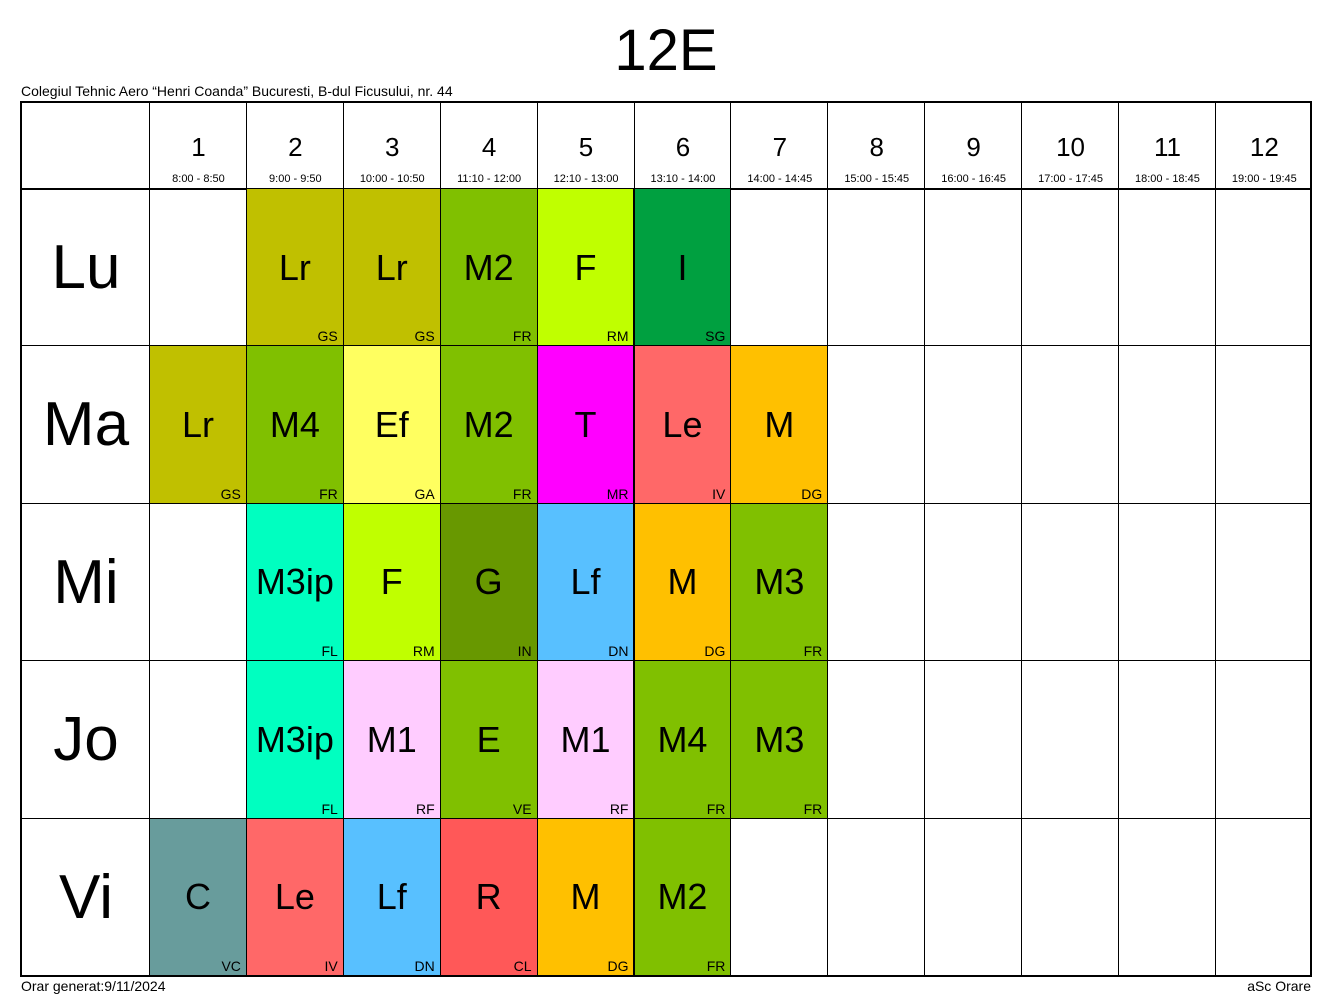 This screenshot has width=1332, height=1000. What do you see at coordinates (617, 336) in the screenshot?
I see `lesson-teacher: RM` at bounding box center [617, 336].